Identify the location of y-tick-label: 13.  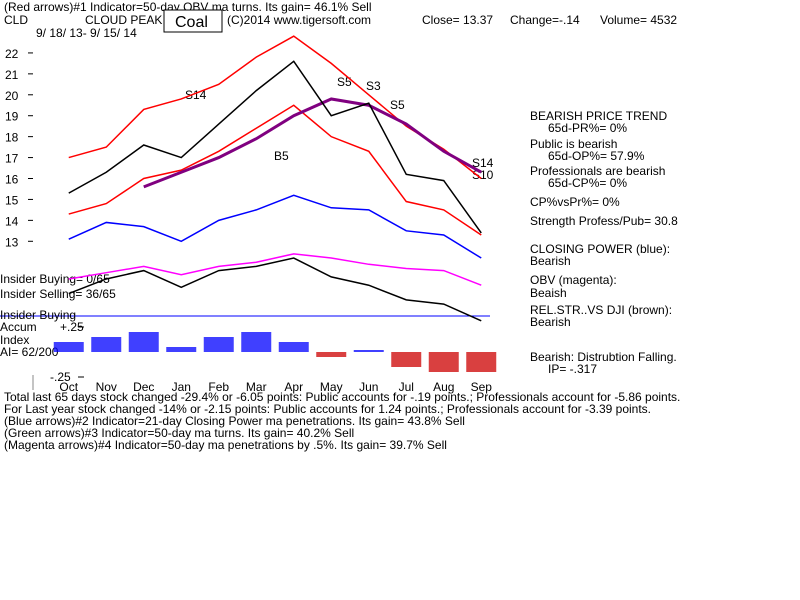
(12, 242).